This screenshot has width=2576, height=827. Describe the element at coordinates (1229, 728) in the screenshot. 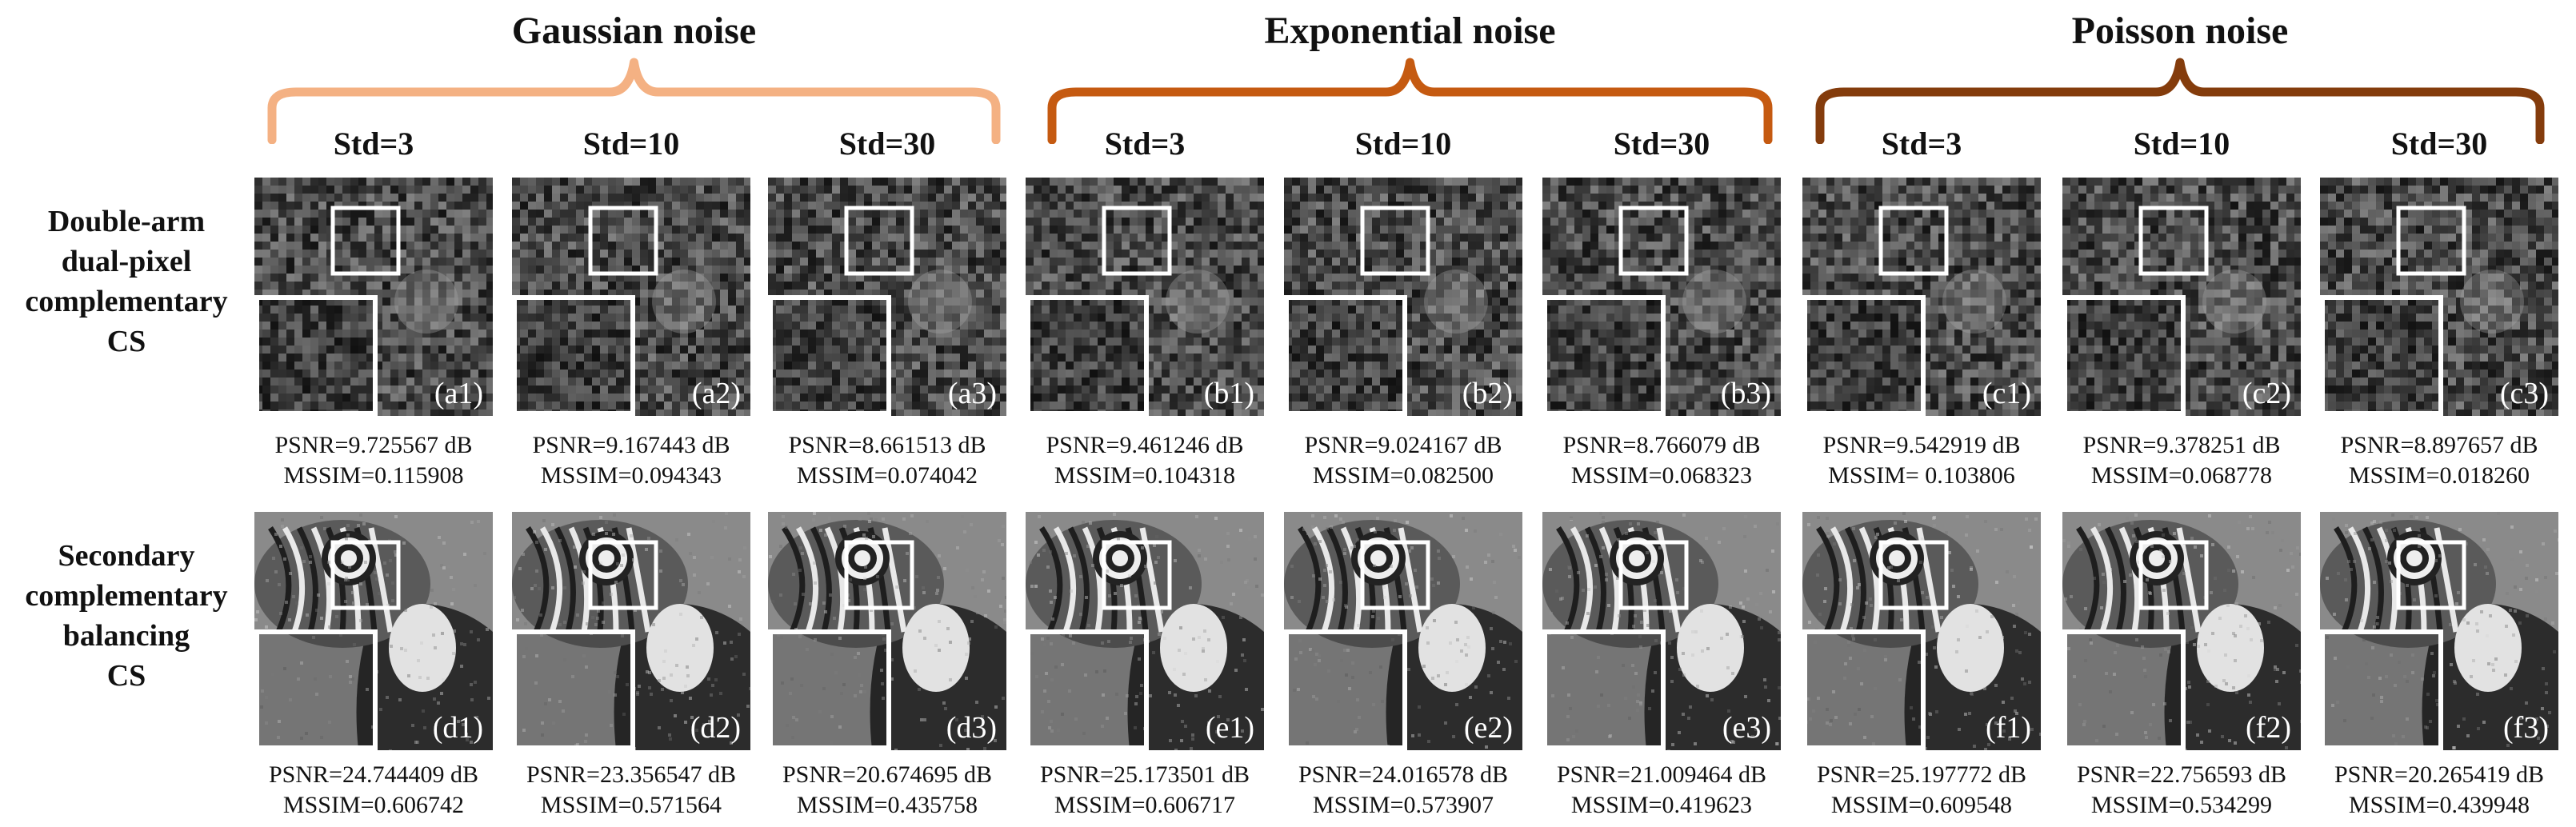

I see `subfigure-label: (e1)` at that location.